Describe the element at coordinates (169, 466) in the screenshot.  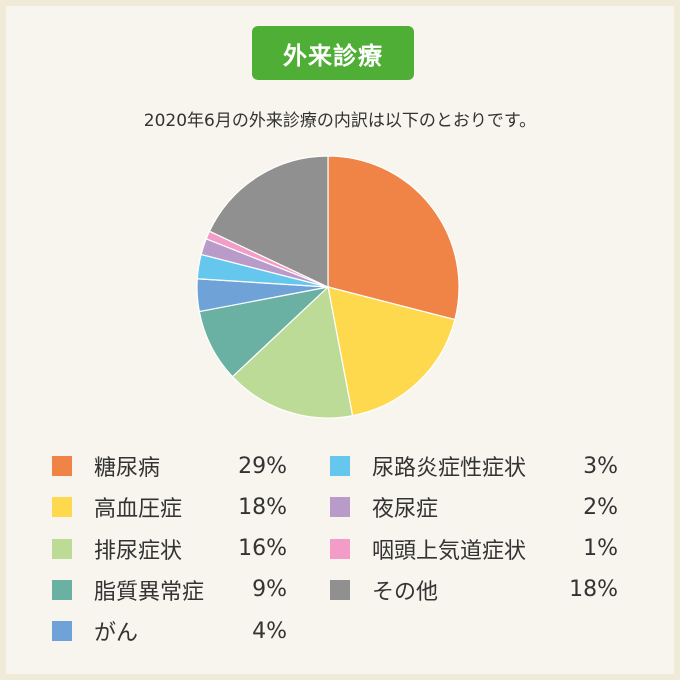
I see `legend-item: 糖尿病 29%` at that location.